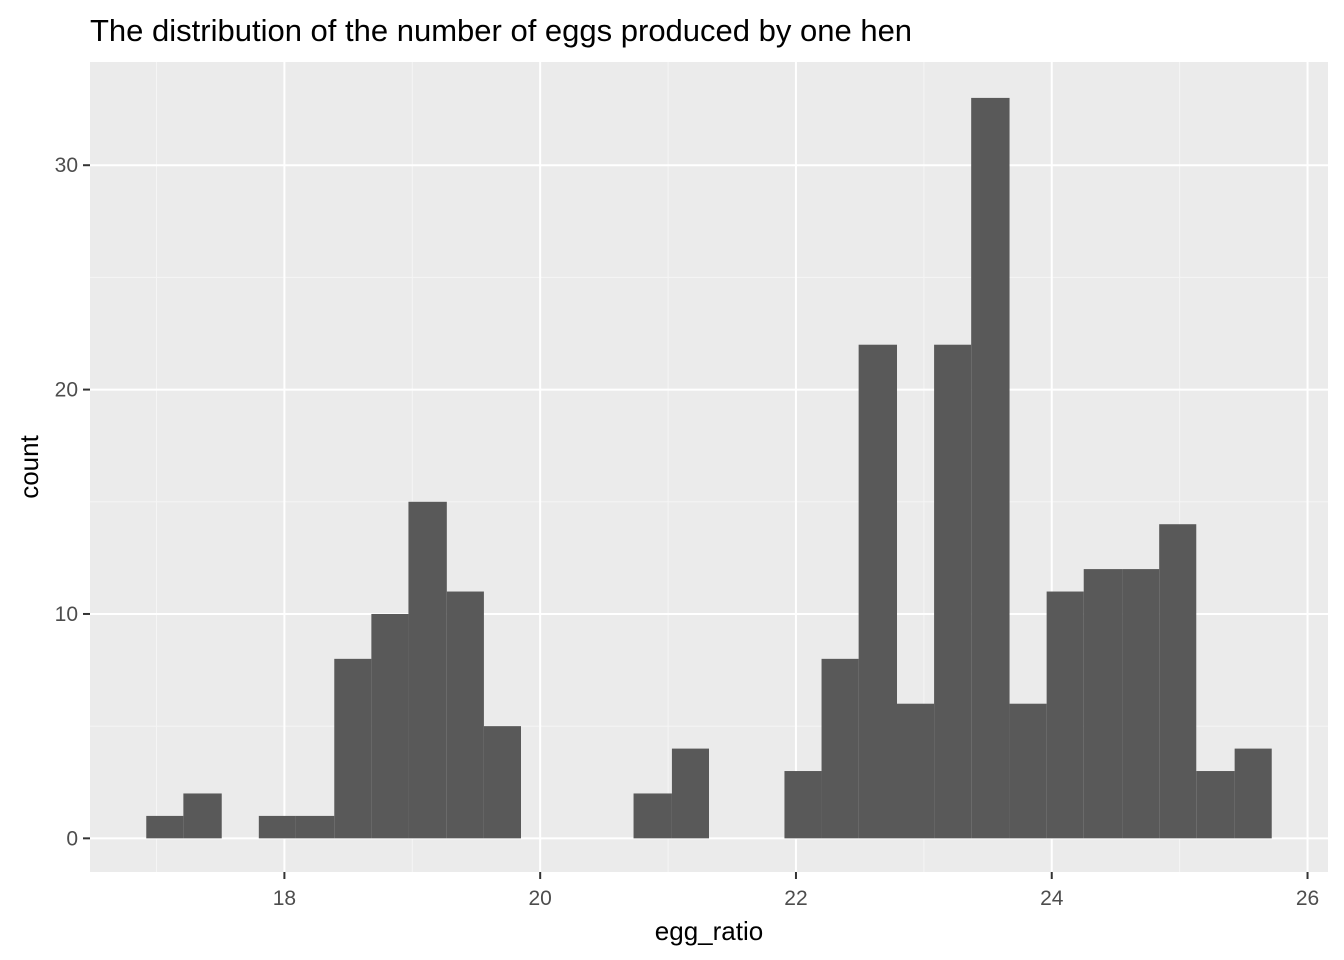 Image resolution: width=1344 pixels, height=960 pixels. What do you see at coordinates (66, 390) in the screenshot?
I see `y-tick-label: 20` at bounding box center [66, 390].